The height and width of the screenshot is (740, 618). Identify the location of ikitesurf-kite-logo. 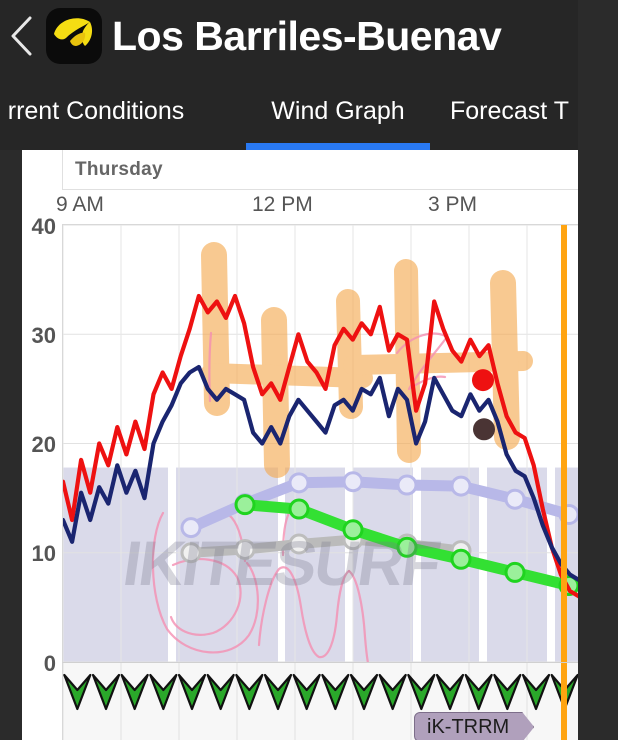
(74, 36).